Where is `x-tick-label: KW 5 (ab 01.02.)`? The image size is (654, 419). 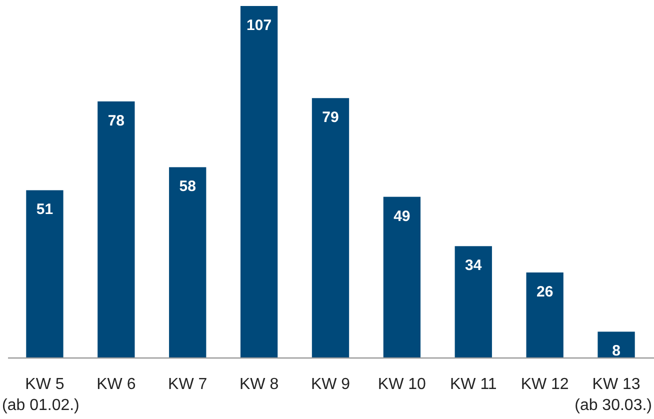 x-tick-label: KW 5 (ab 01.02.) is located at coordinates (41, 395).